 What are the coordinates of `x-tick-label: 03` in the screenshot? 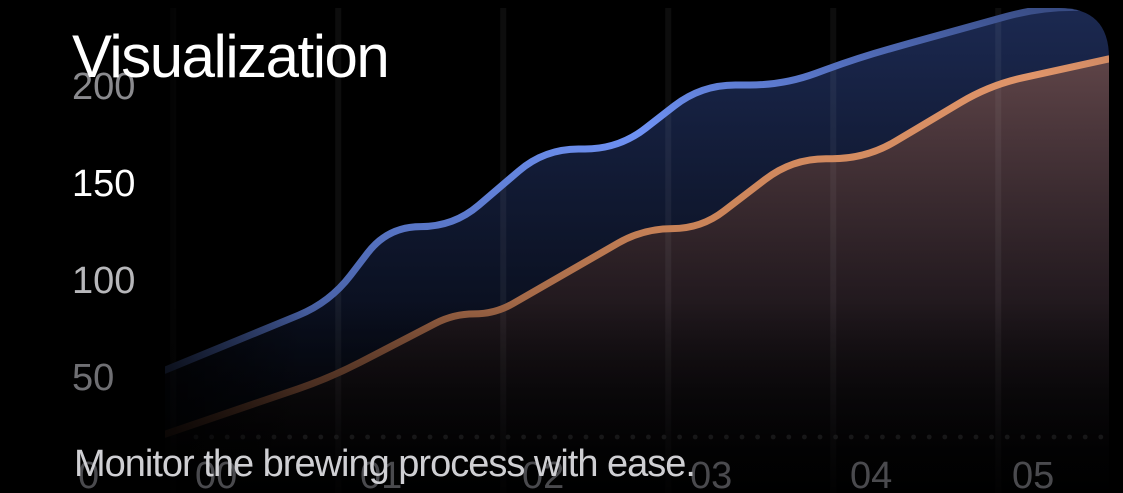 It's located at (711, 474).